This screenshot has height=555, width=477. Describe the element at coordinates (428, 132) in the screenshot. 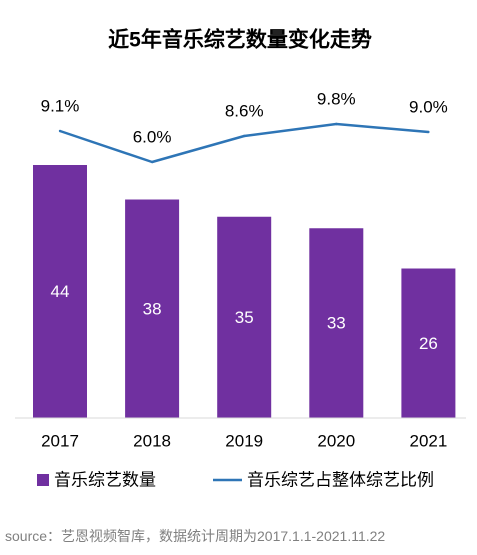

I see `line-point-2021` at that location.